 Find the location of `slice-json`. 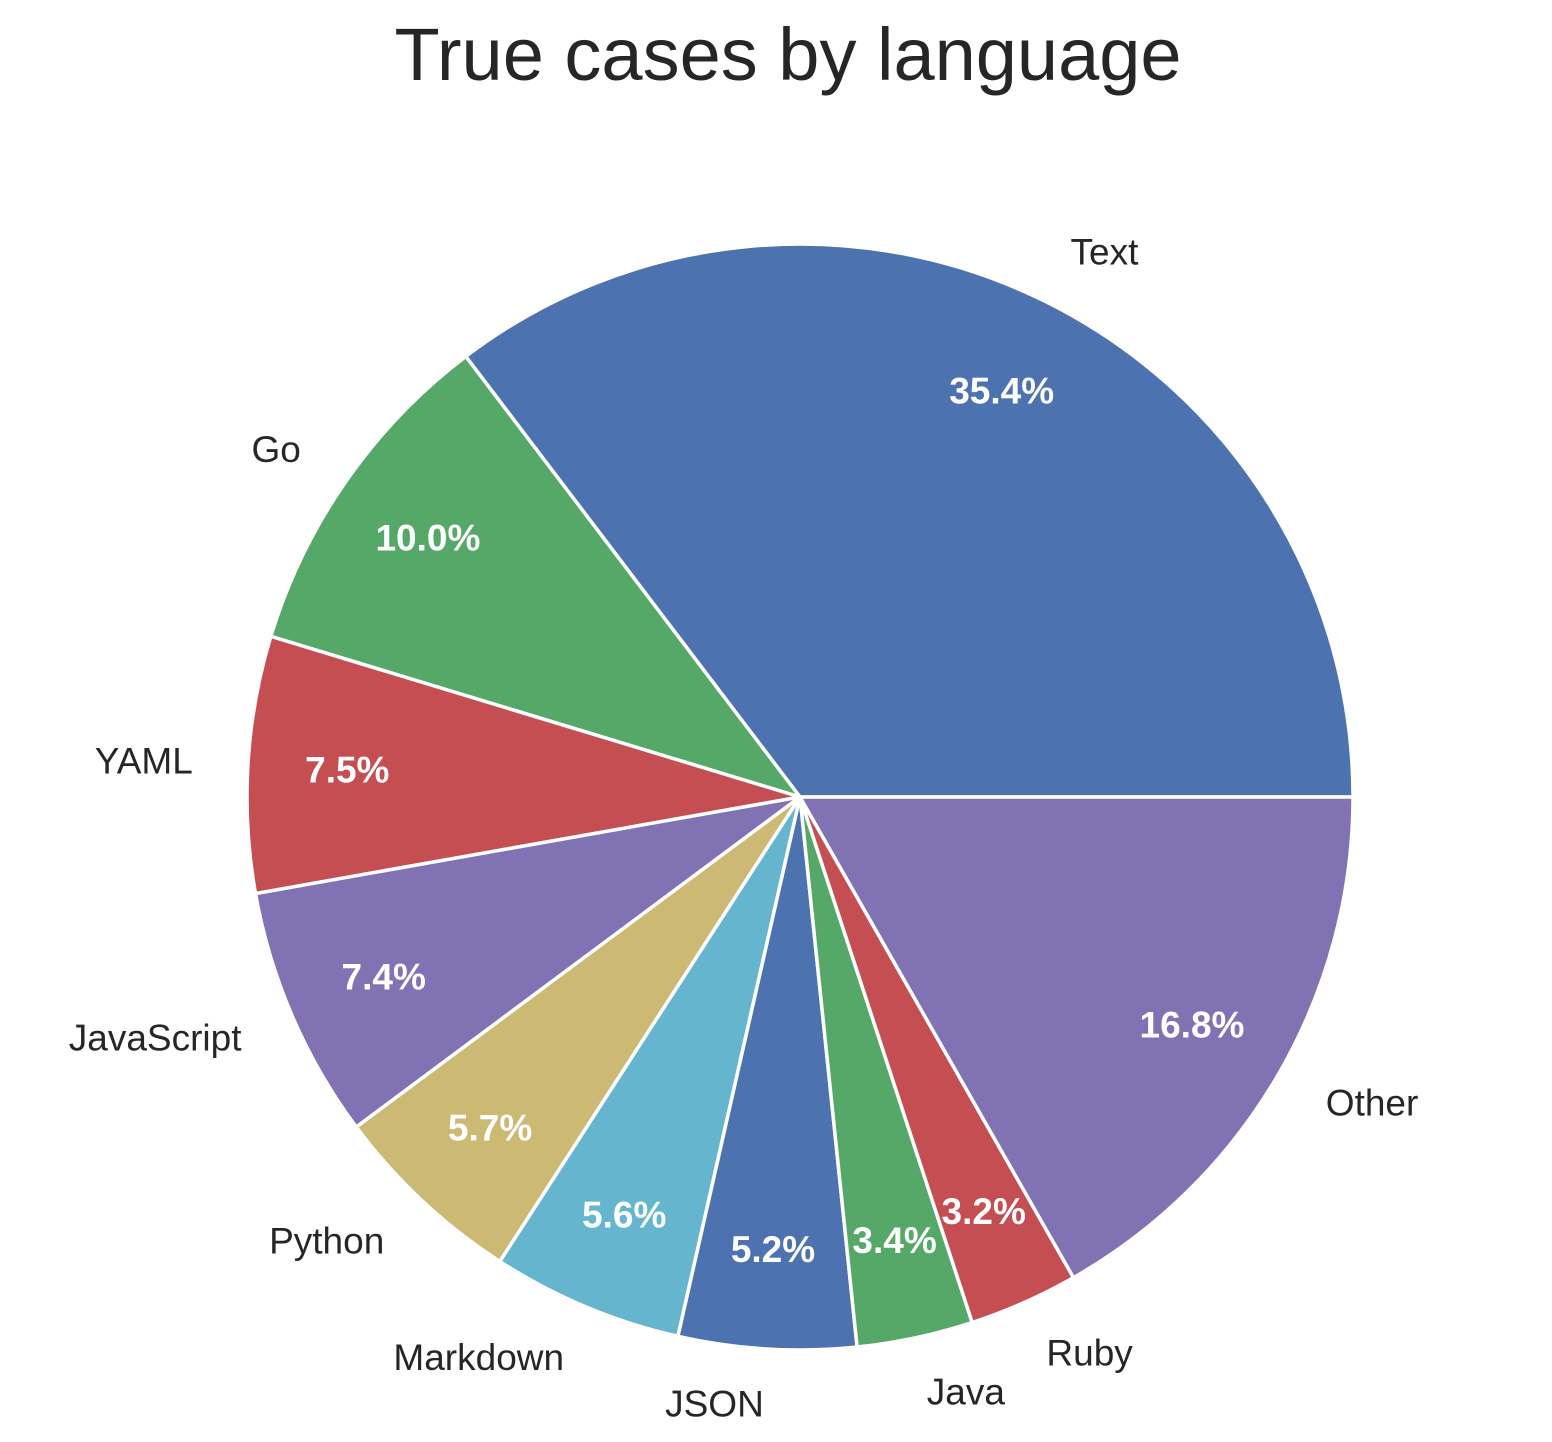

slice-json is located at coordinates (767, 1073).